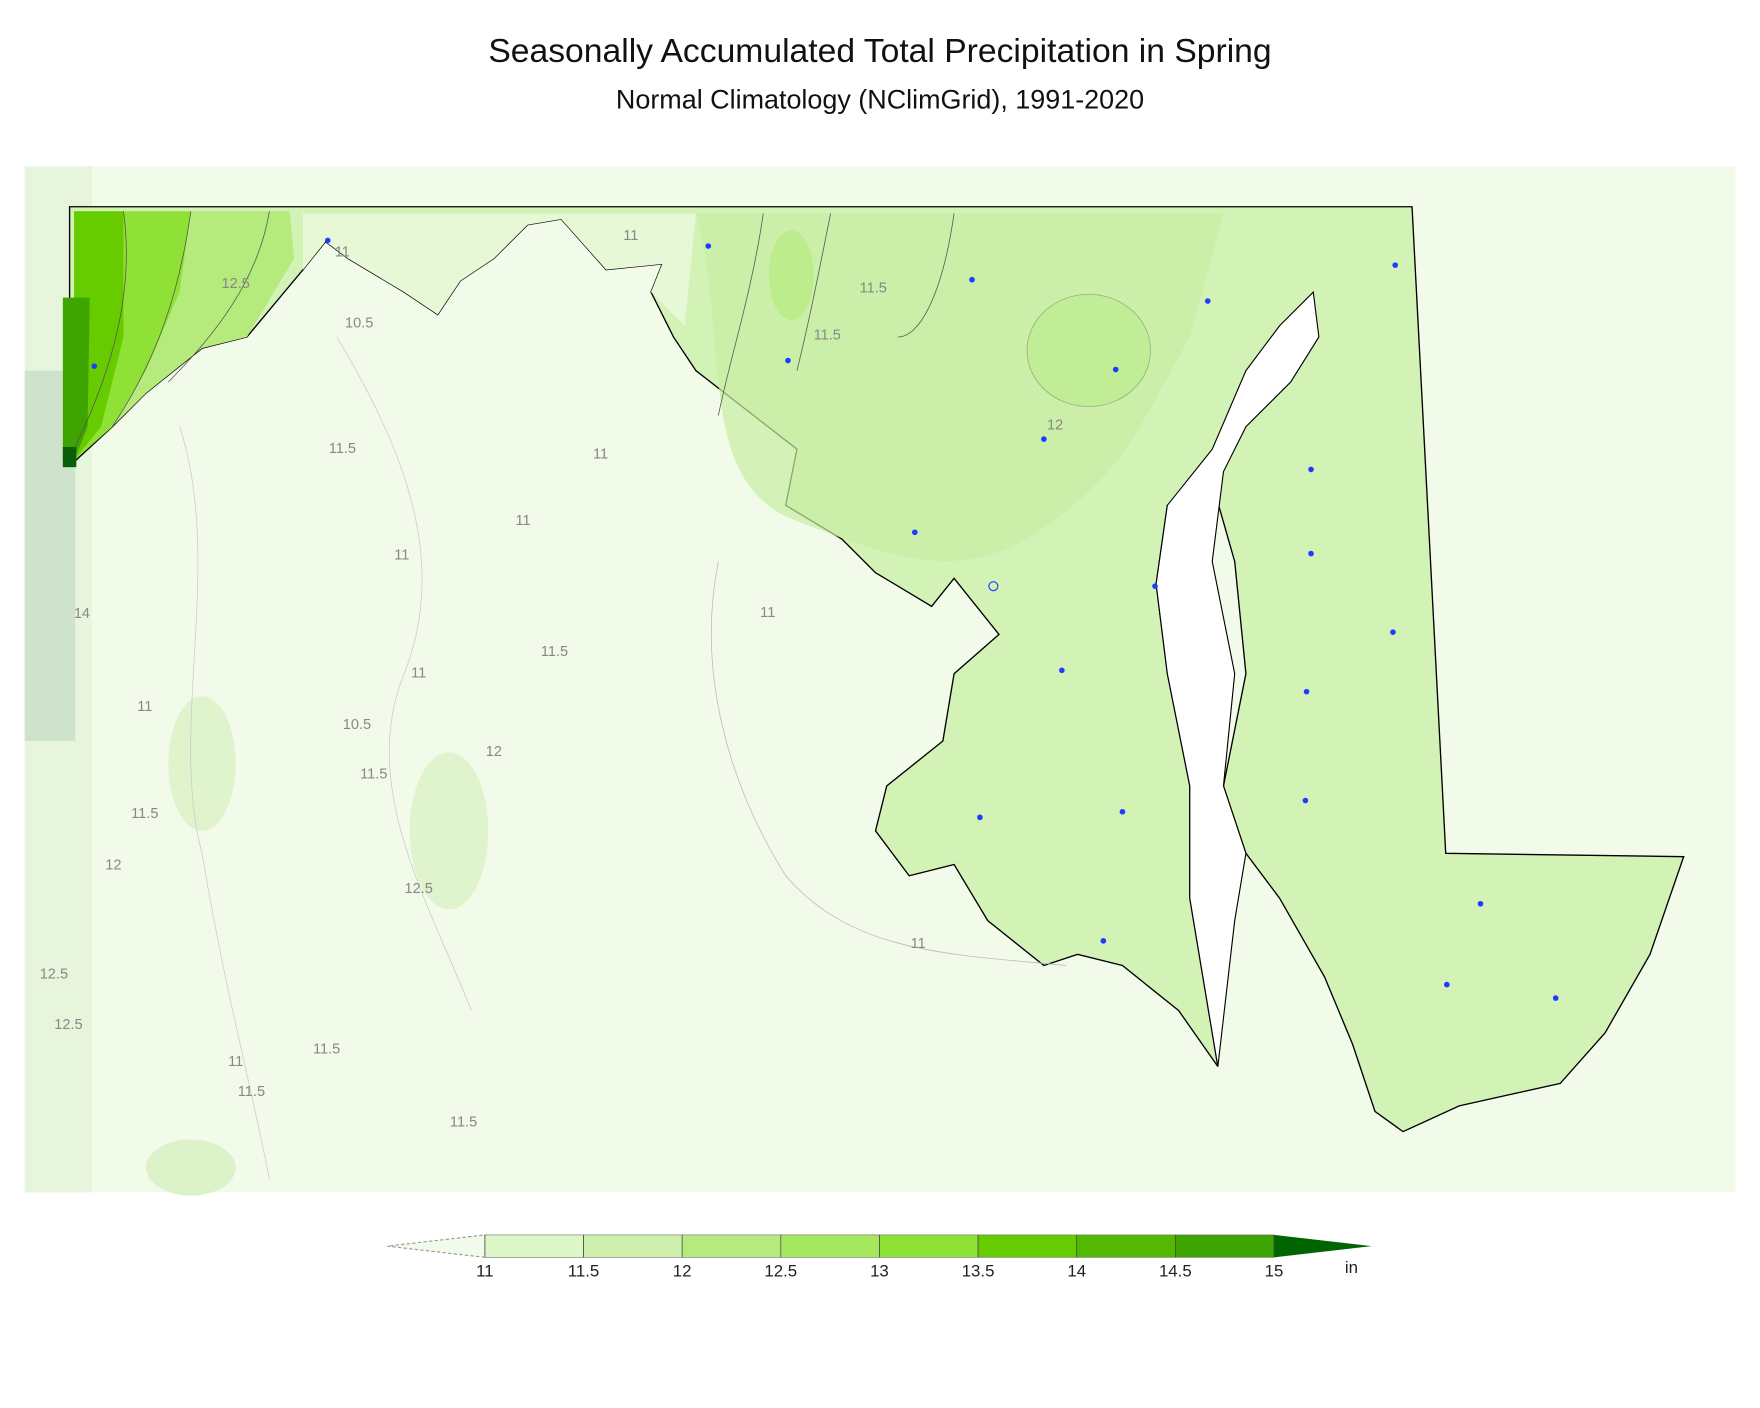 This screenshot has height=1408, width=1760. Describe the element at coordinates (1274, 1270) in the screenshot. I see `colorbar-tick-label: 15` at that location.